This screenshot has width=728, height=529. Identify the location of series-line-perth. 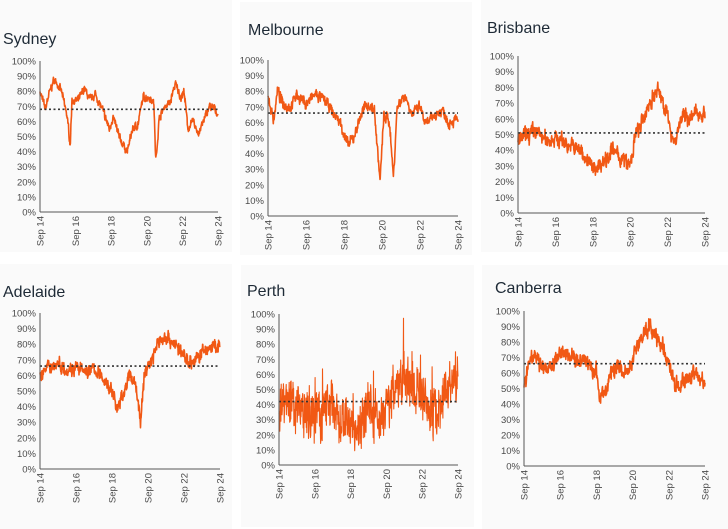
(368, 384).